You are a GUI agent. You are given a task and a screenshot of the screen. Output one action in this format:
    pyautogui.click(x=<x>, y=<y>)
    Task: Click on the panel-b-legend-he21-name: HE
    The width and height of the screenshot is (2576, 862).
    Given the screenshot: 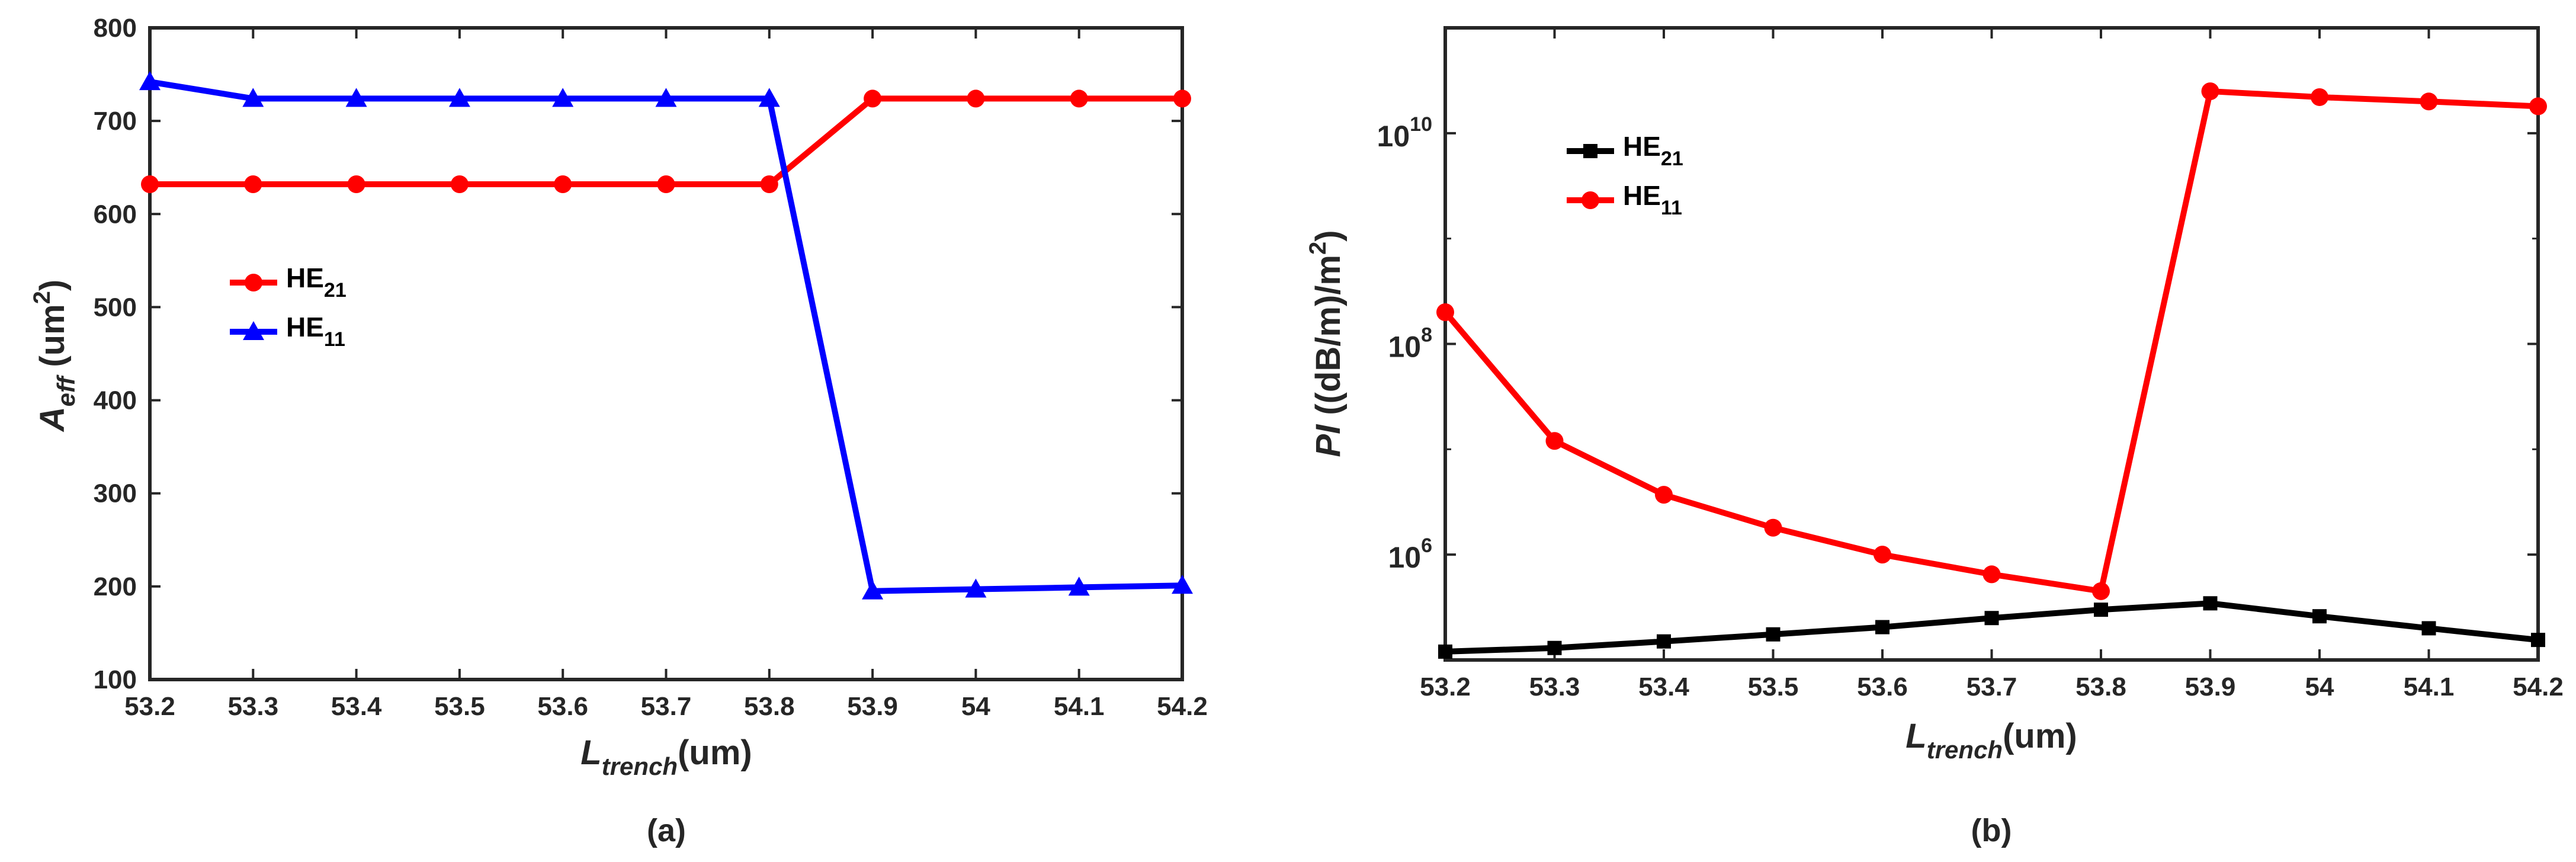 What is the action you would take?
    pyautogui.click(x=1642, y=146)
    